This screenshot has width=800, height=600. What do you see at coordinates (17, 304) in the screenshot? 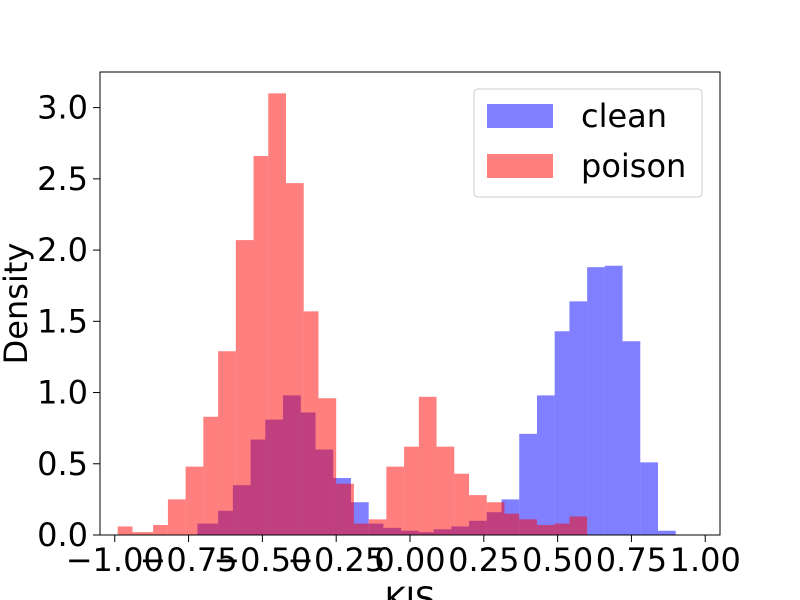
I see `y-axis-title: Density` at bounding box center [17, 304].